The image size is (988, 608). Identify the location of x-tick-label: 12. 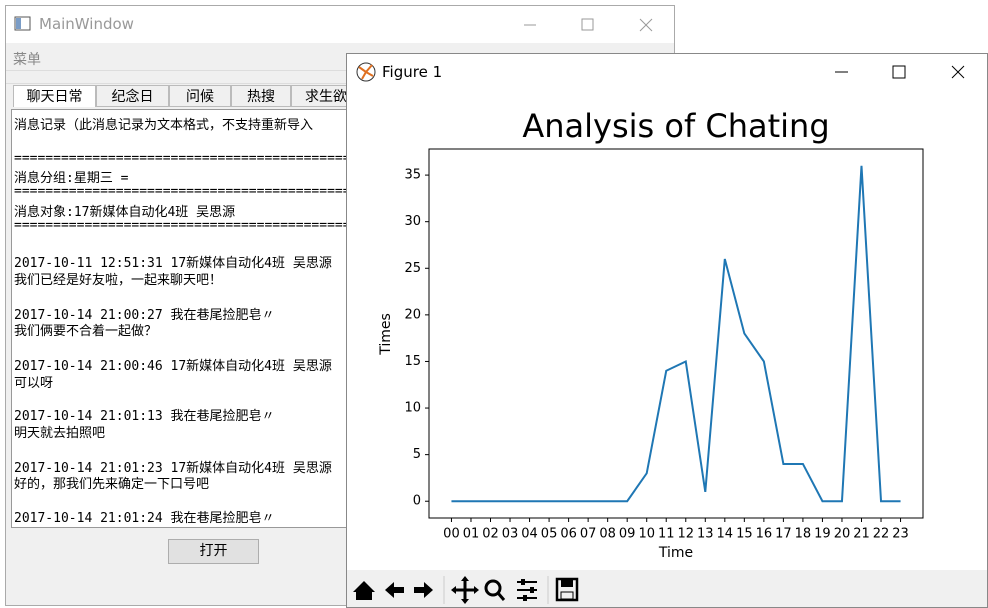
(685, 534).